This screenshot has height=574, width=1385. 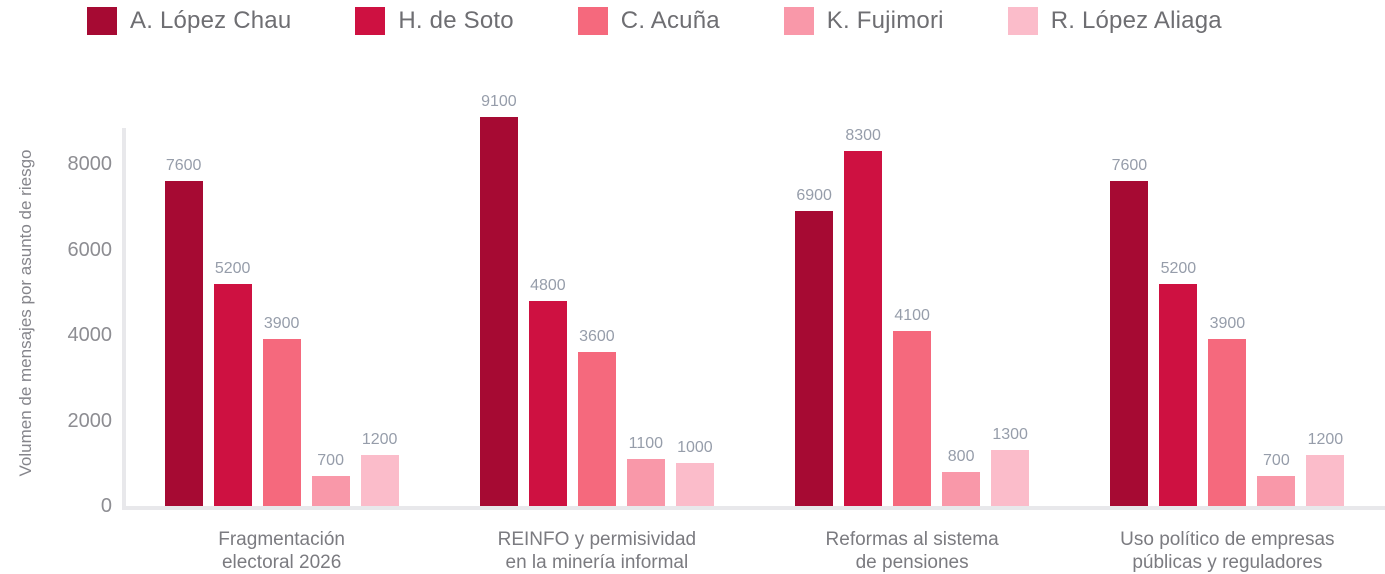 What do you see at coordinates (670, 20) in the screenshot?
I see `legend-label: C. Acuña` at bounding box center [670, 20].